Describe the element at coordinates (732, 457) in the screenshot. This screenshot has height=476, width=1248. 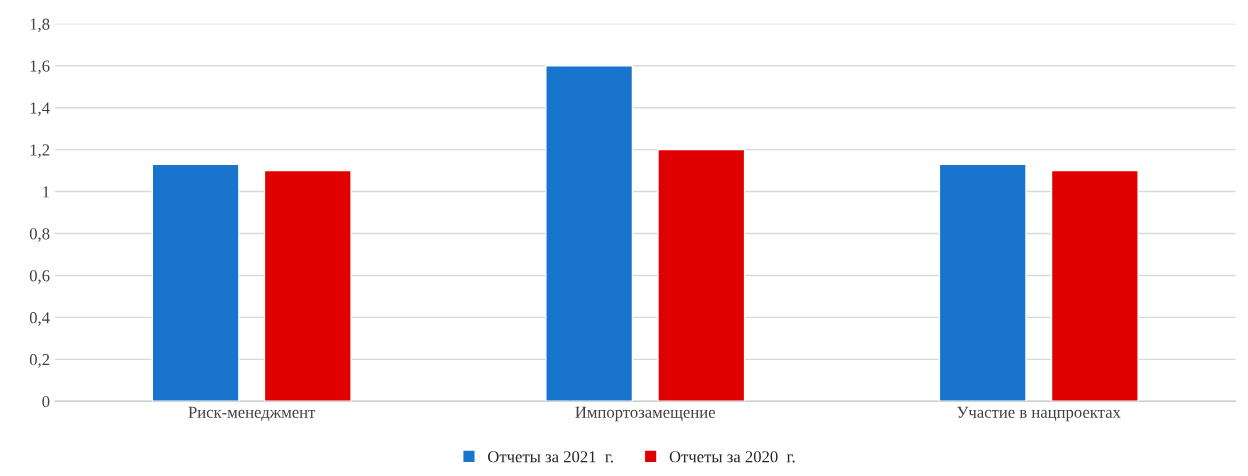
I see `legend-label: Отчеты за 2020 г.` at that location.